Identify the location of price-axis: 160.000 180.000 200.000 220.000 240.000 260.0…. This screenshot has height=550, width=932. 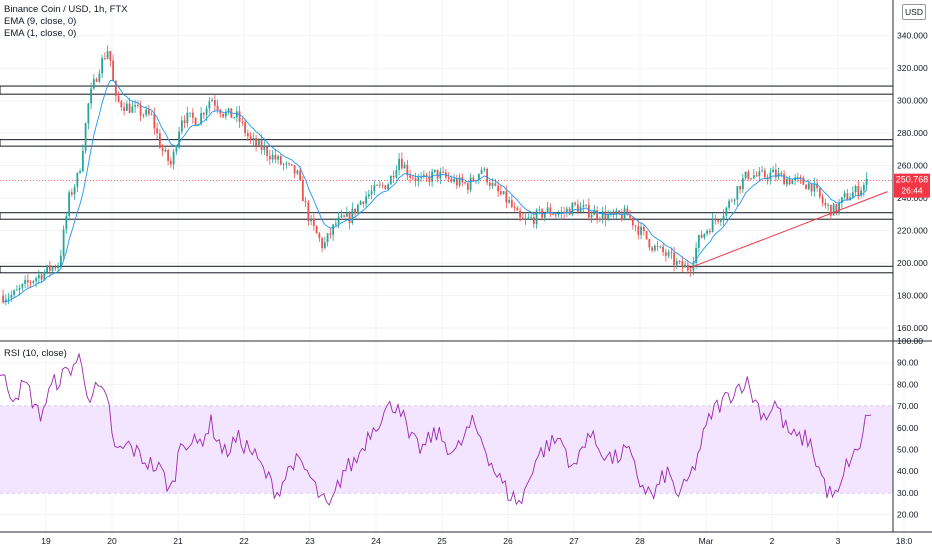
(912, 182).